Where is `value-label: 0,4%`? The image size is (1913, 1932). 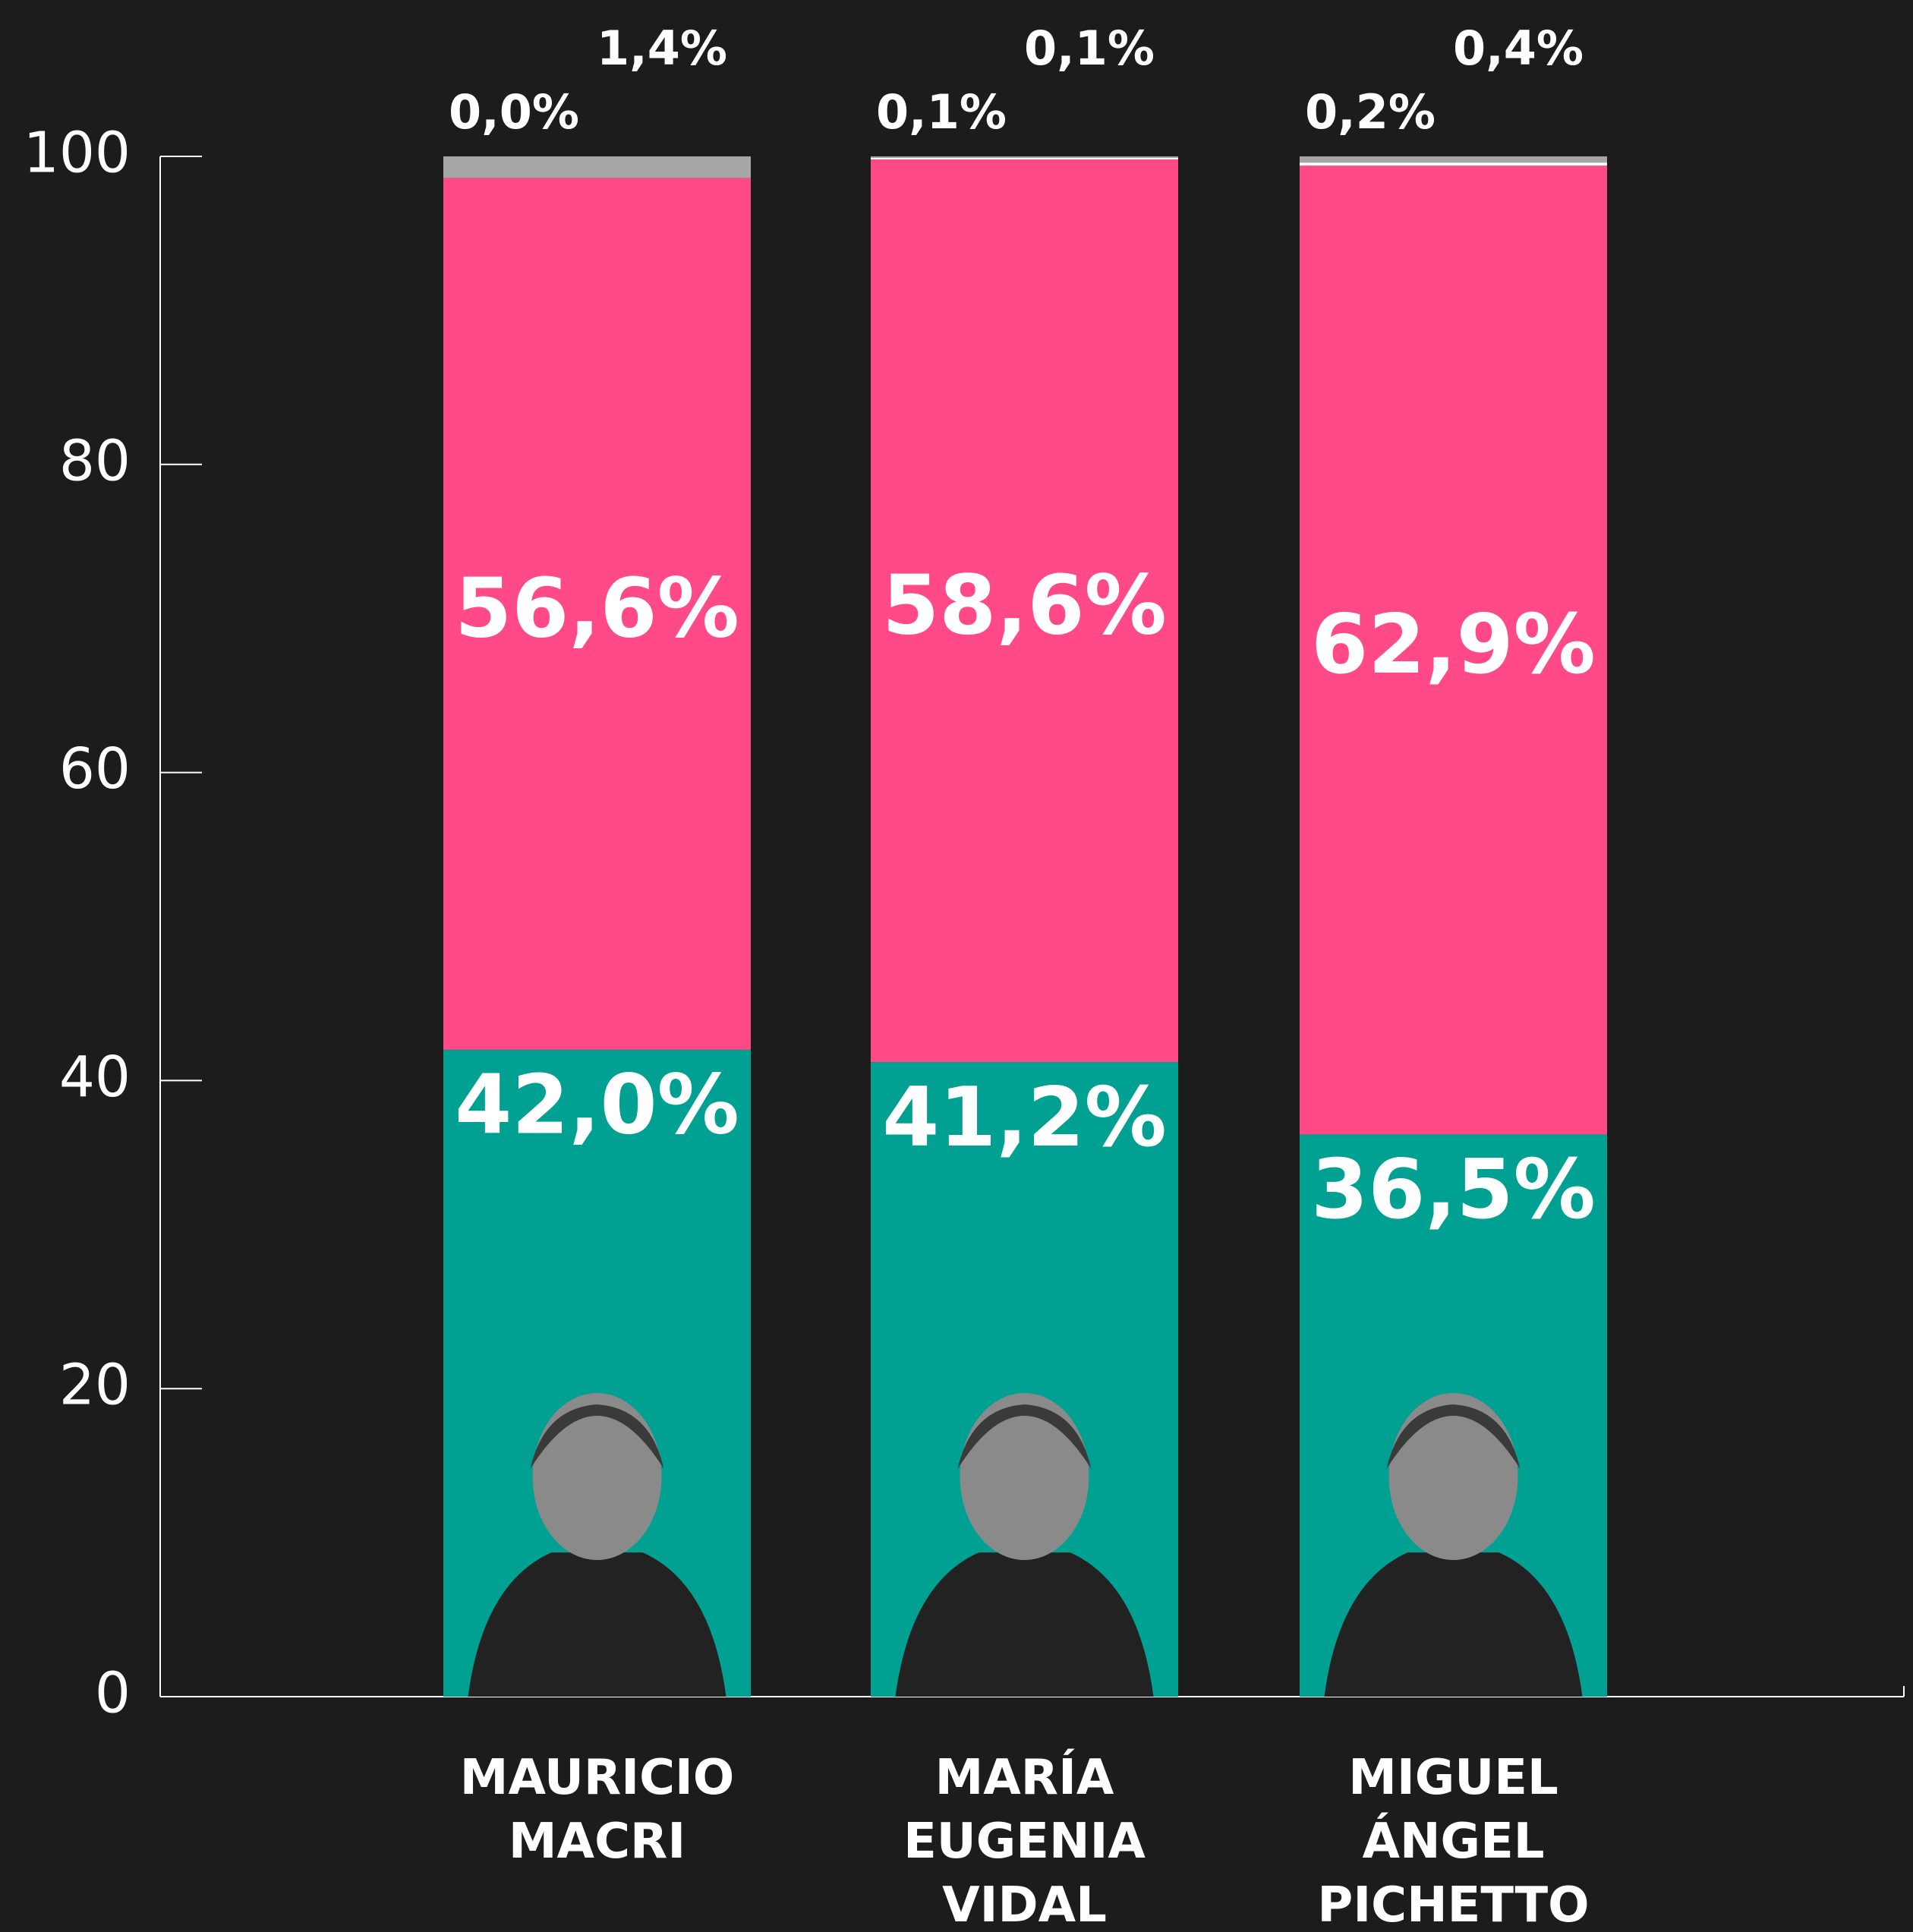
value-label: 0,4% is located at coordinates (1518, 48).